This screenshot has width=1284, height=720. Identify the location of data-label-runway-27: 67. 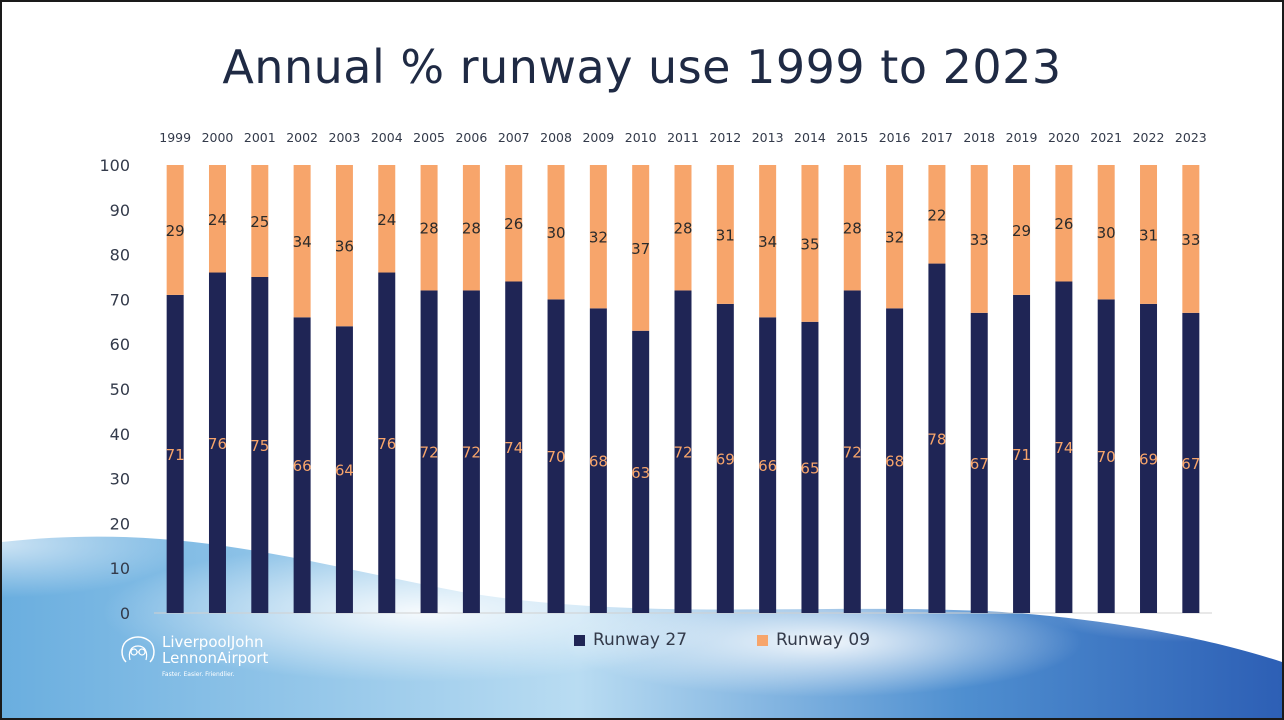
(979, 464).